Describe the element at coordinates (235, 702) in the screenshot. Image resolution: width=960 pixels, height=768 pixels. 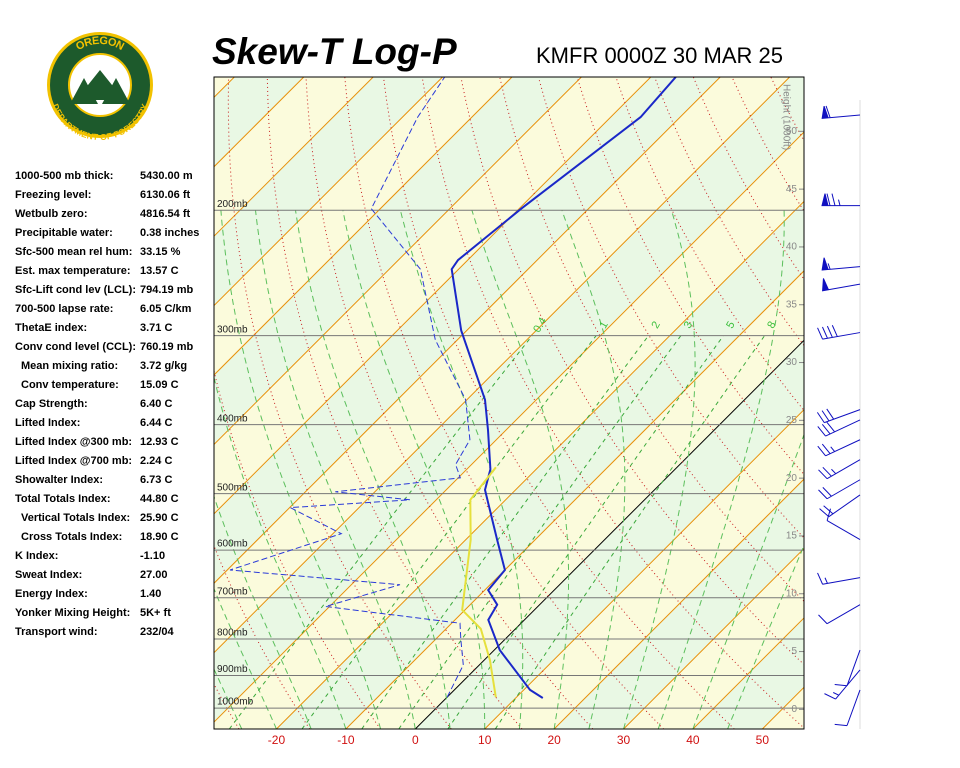
I see `y-tick-label: 1000mb` at that location.